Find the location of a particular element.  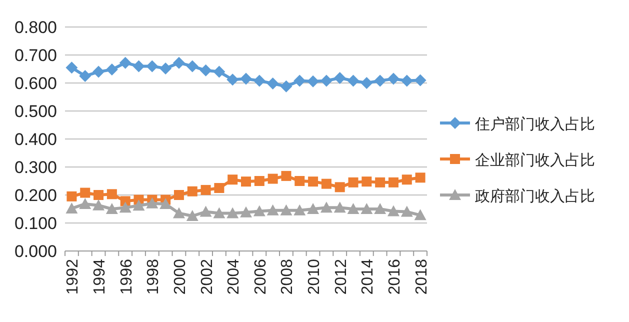

x-tick-label: 1998 is located at coordinates (153, 276).